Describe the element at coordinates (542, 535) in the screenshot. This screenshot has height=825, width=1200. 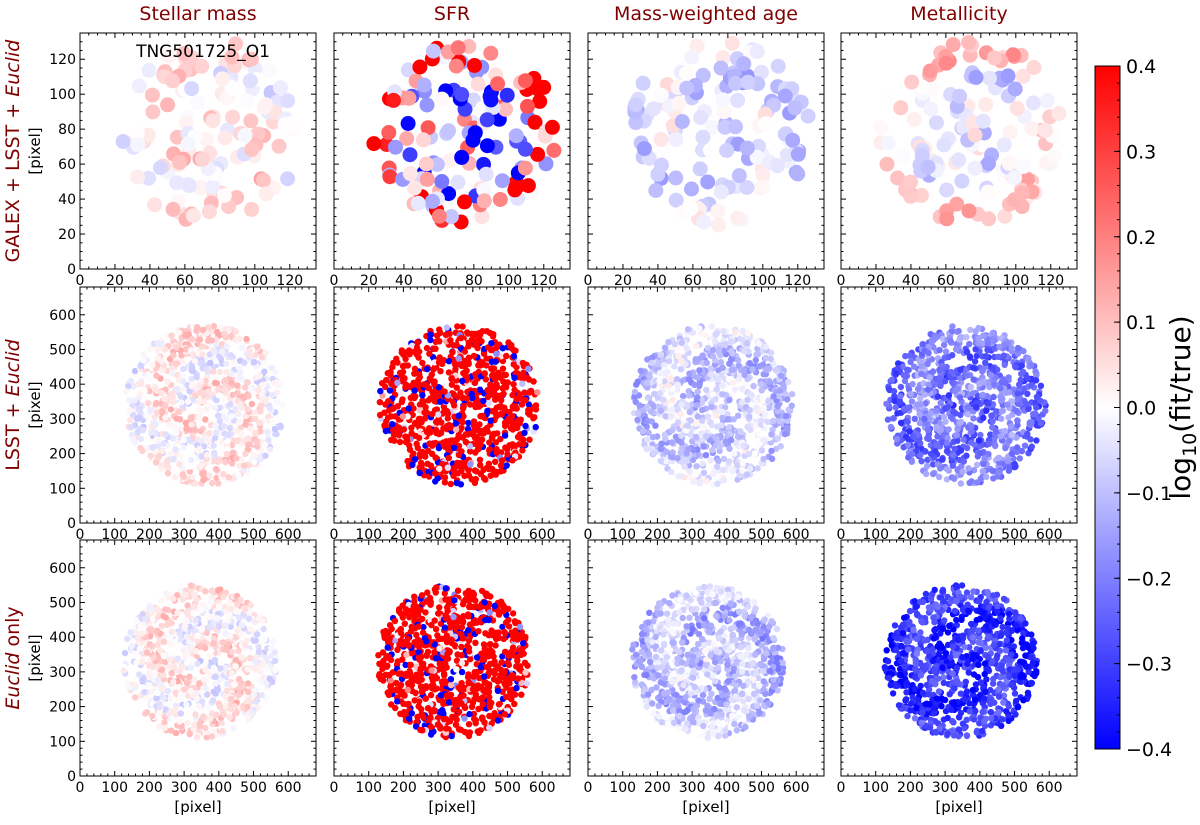
I see `x-tick-label: 600` at that location.